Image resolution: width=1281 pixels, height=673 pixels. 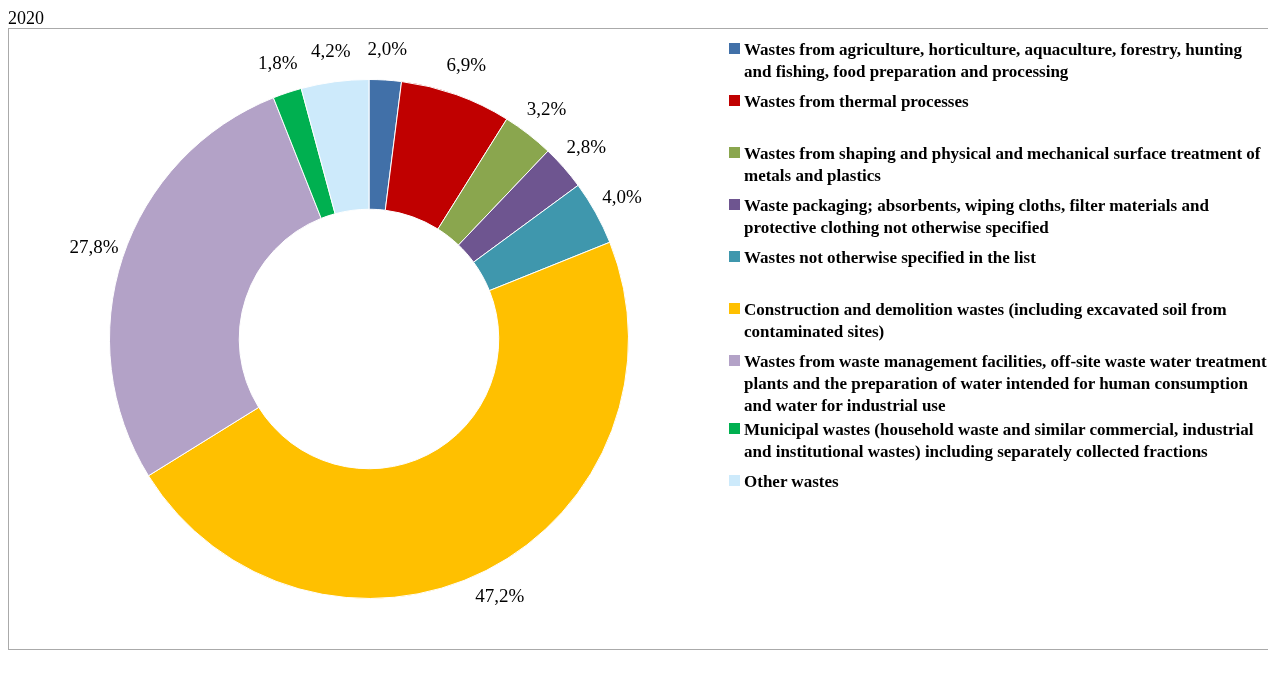 I want to click on legend-label: Other wastes, so click(x=791, y=482).